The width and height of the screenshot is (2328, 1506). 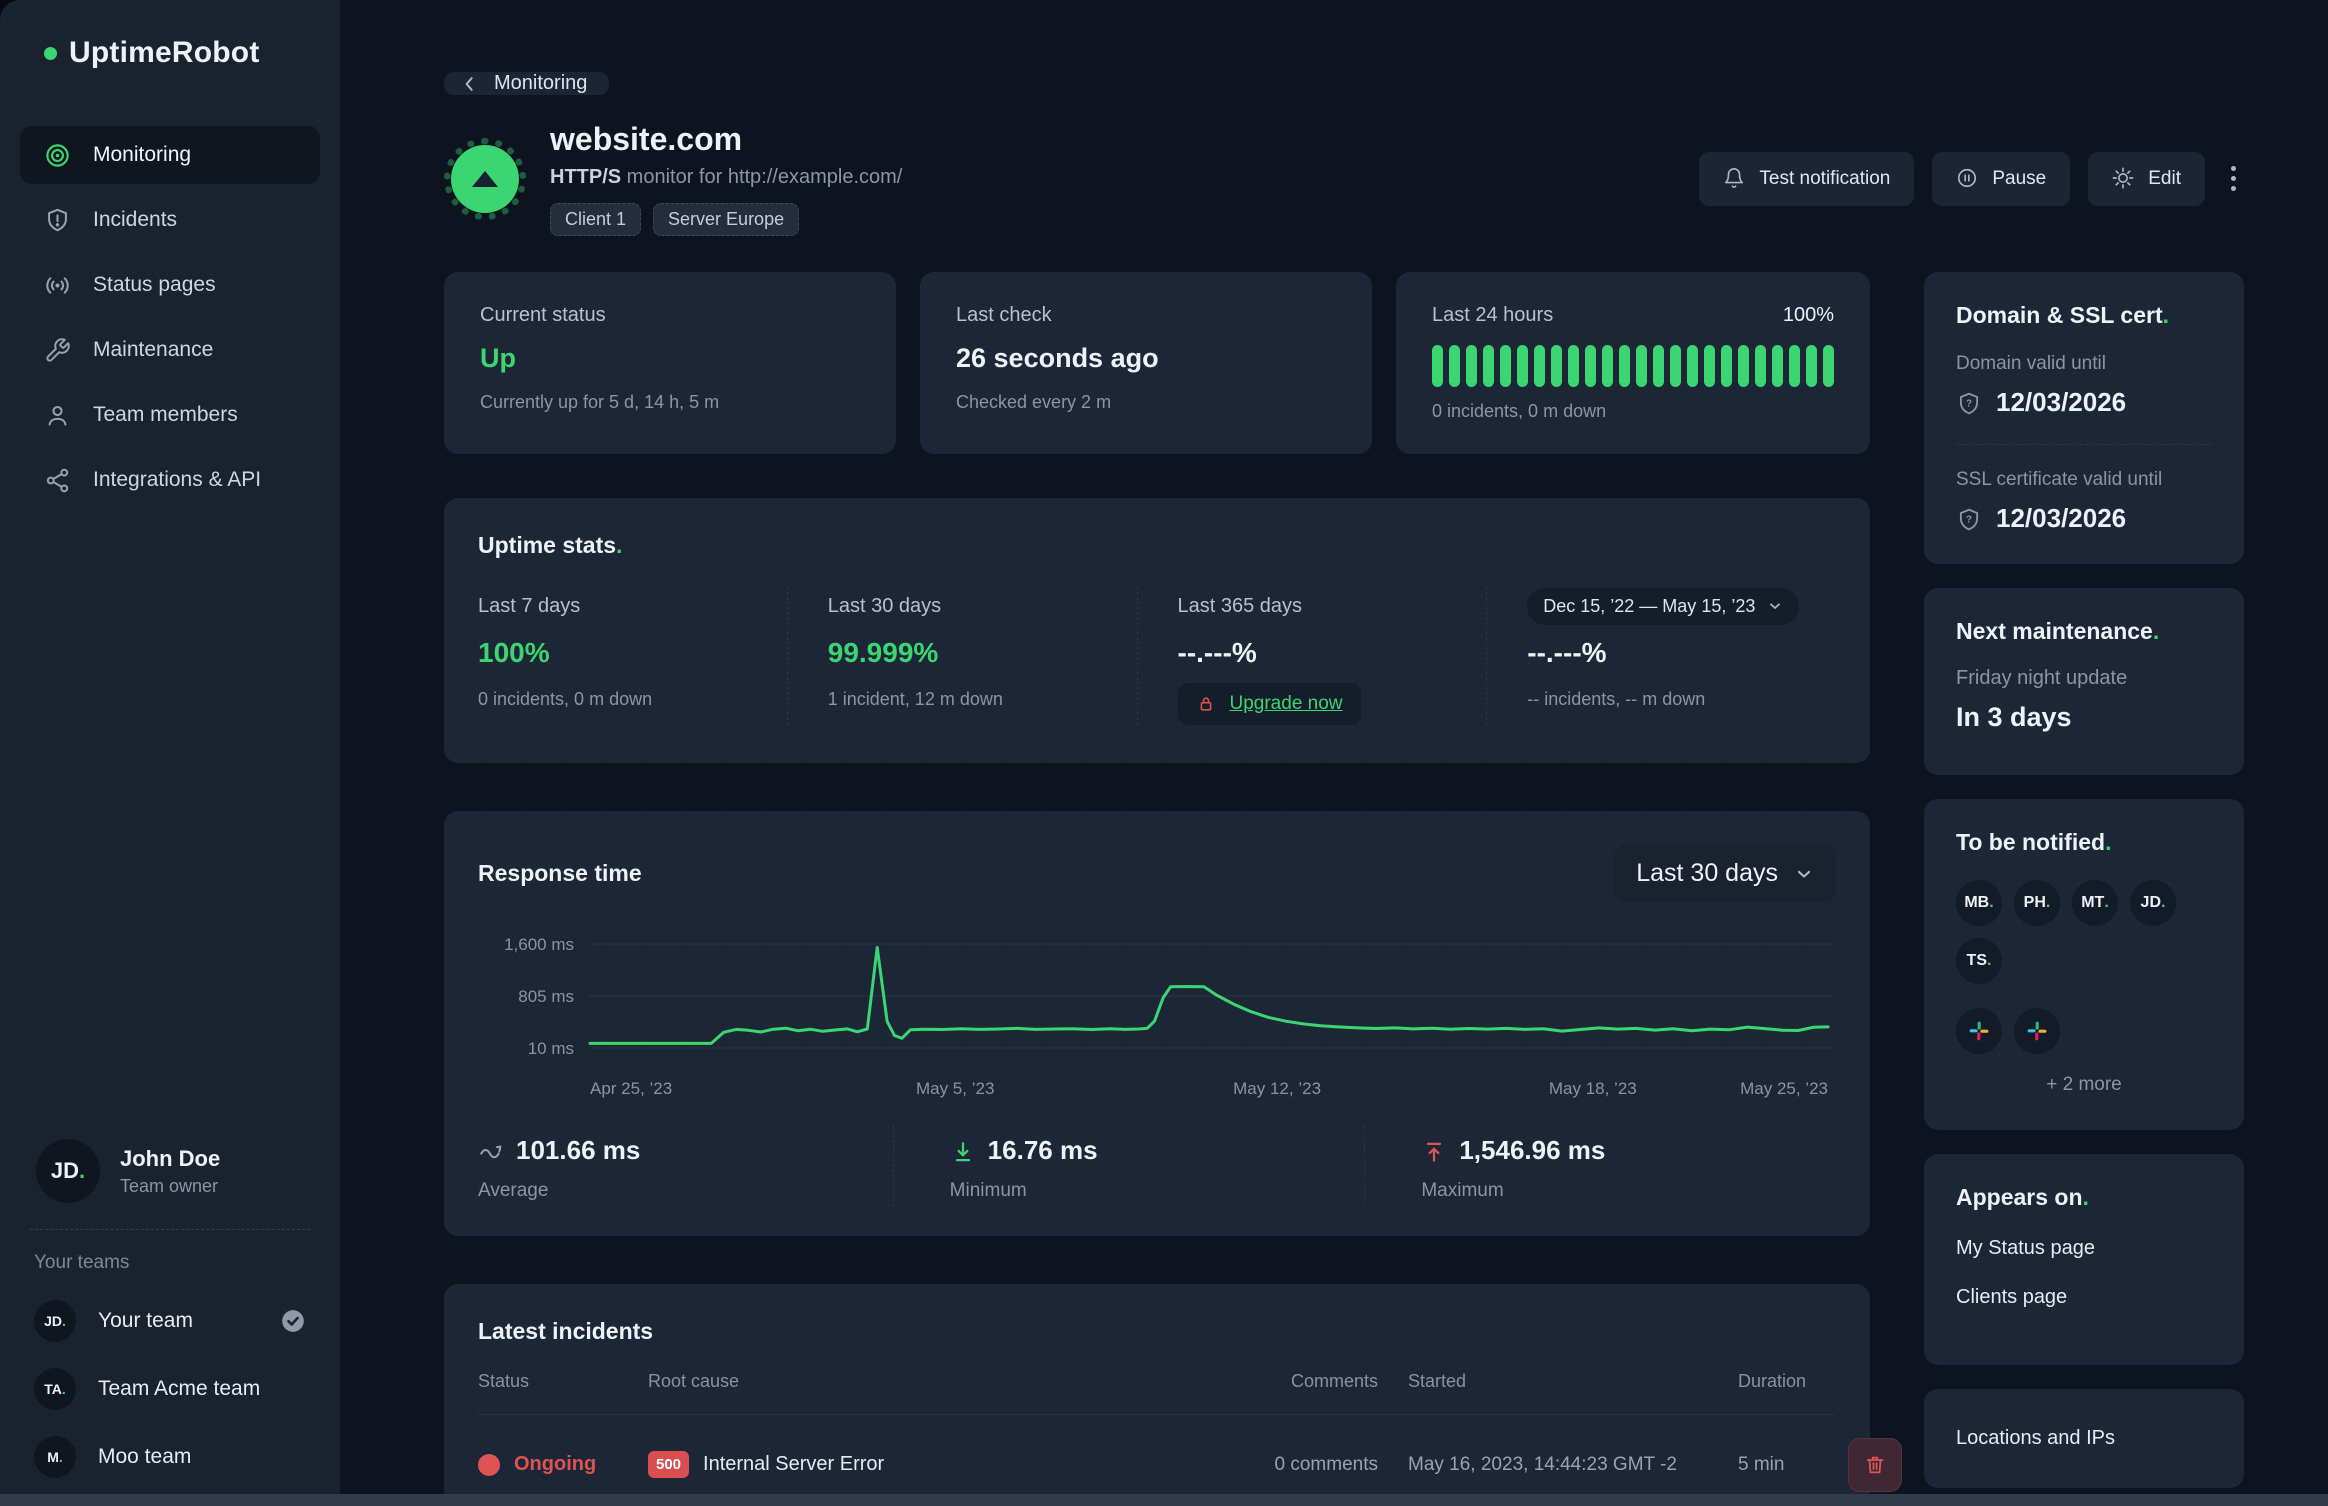 What do you see at coordinates (1600, 1165) in the screenshot?
I see `maximum-stat: 1,546.96 ms Maximum` at bounding box center [1600, 1165].